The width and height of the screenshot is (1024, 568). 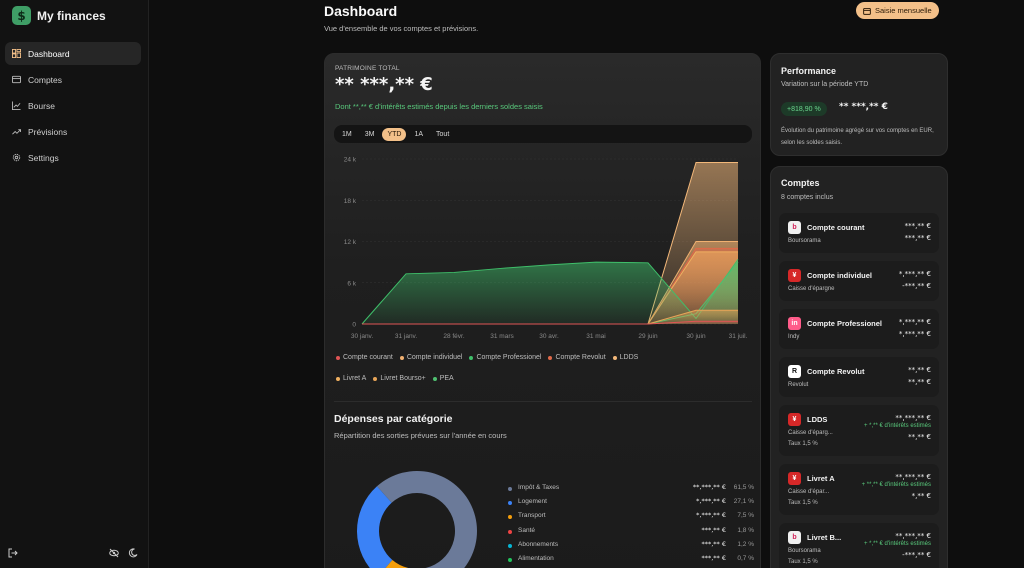 What do you see at coordinates (73, 105) in the screenshot?
I see `sidebar-item-bourse: Bourse` at bounding box center [73, 105].